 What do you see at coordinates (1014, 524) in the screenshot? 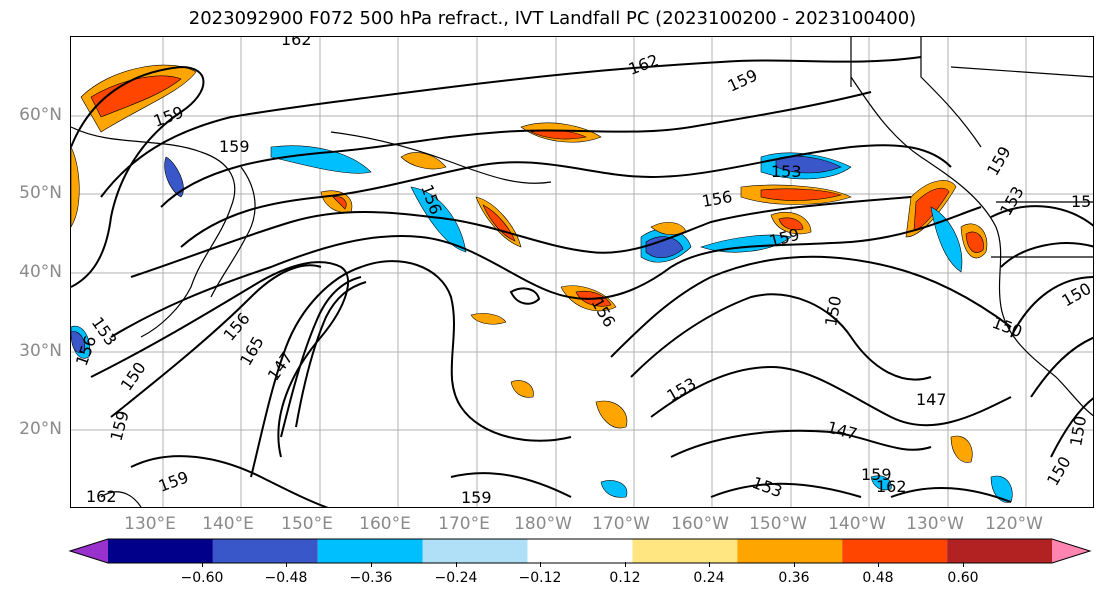
I see `lon-label: 120°W` at bounding box center [1014, 524].